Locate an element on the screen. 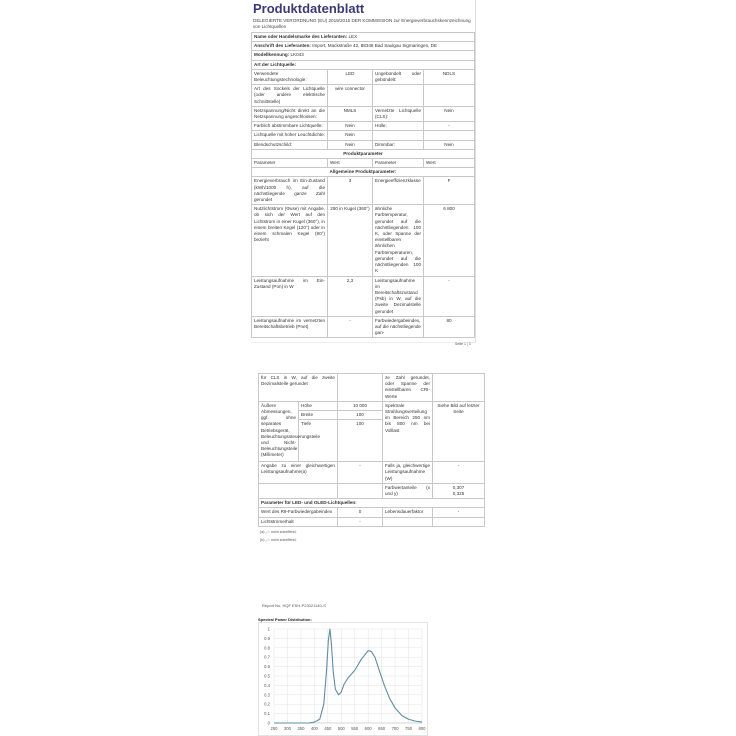  header-row: Parameter Wert Parameter Wert is located at coordinates (363, 163).